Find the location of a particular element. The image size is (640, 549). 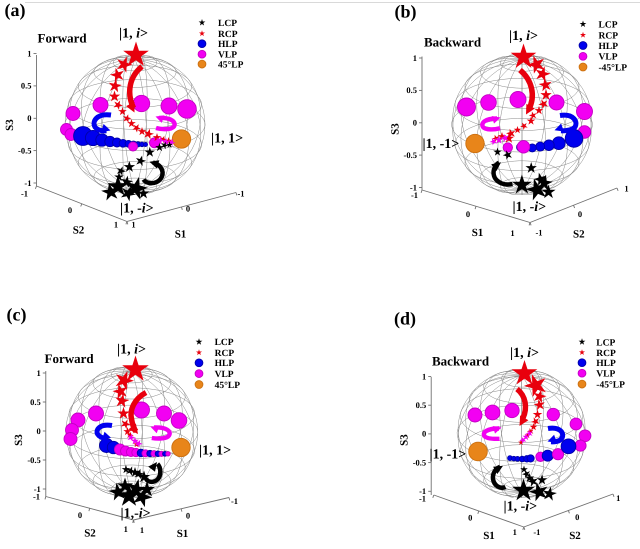

svg-text: (a) is located at coordinates (15, 10).